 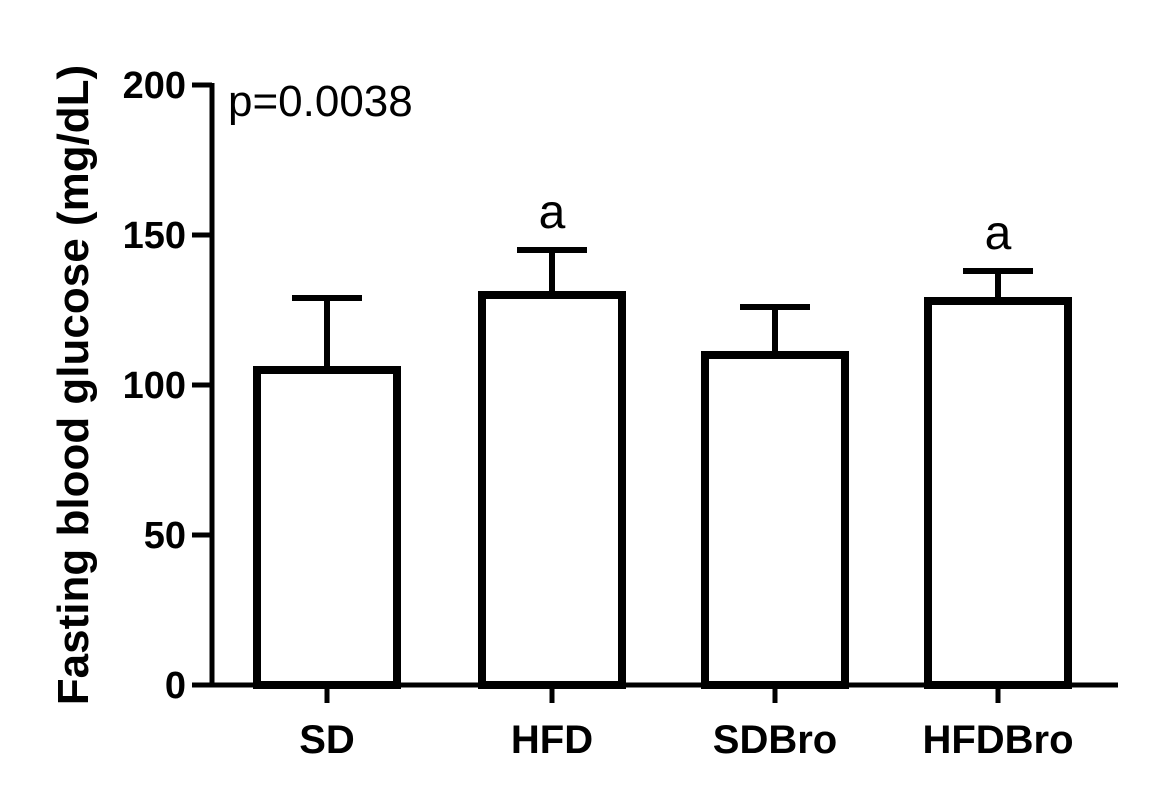 I want to click on y-tick-label: 150, so click(x=154, y=236).